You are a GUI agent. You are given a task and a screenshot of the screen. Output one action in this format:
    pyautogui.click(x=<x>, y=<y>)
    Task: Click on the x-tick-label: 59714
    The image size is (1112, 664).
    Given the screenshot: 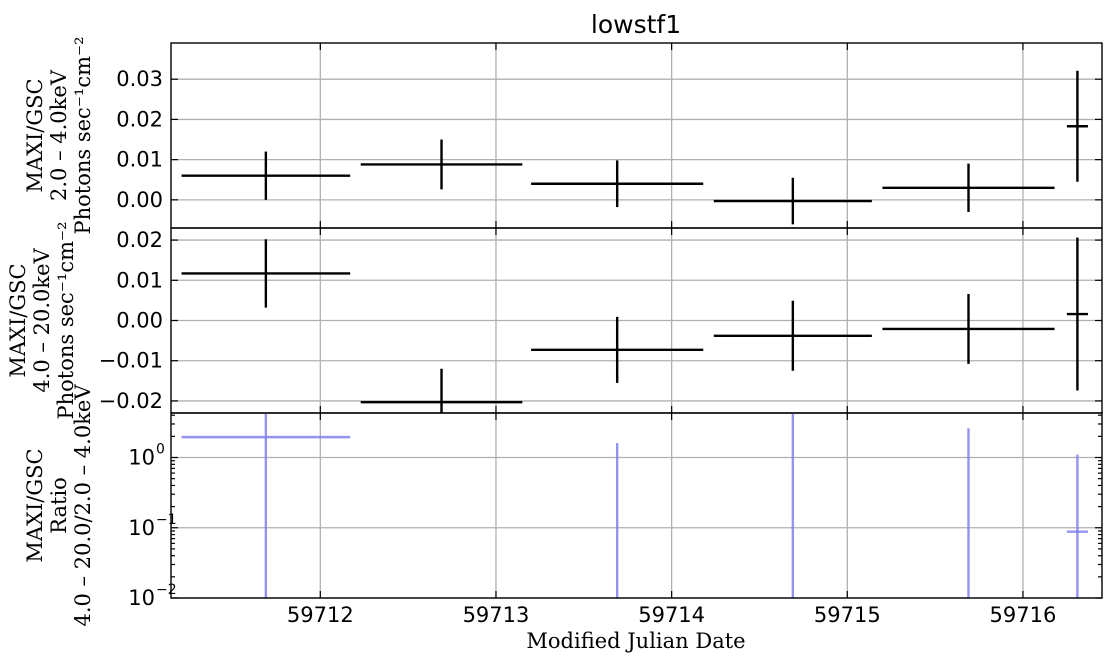 What is the action you would take?
    pyautogui.click(x=671, y=615)
    